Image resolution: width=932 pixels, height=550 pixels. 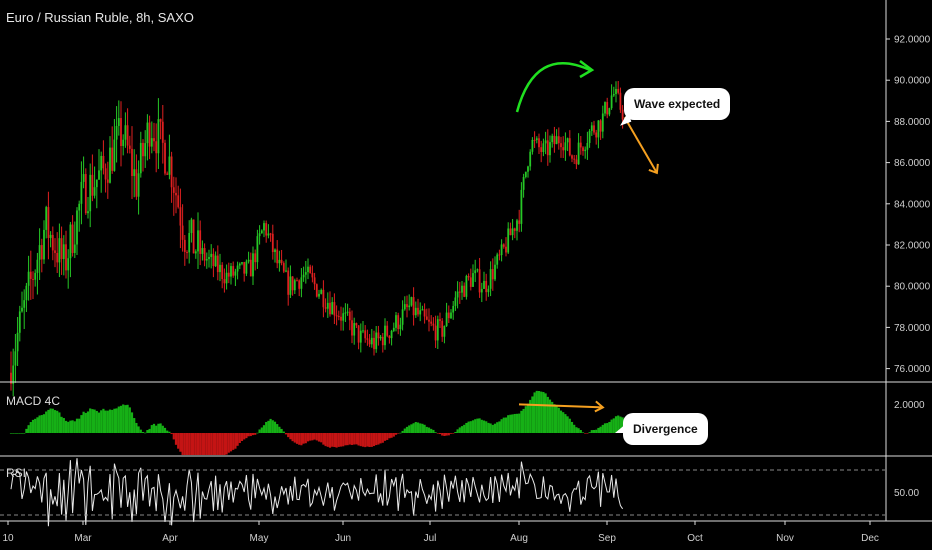 I want to click on divergence-arrowhead, so click(x=599, y=406).